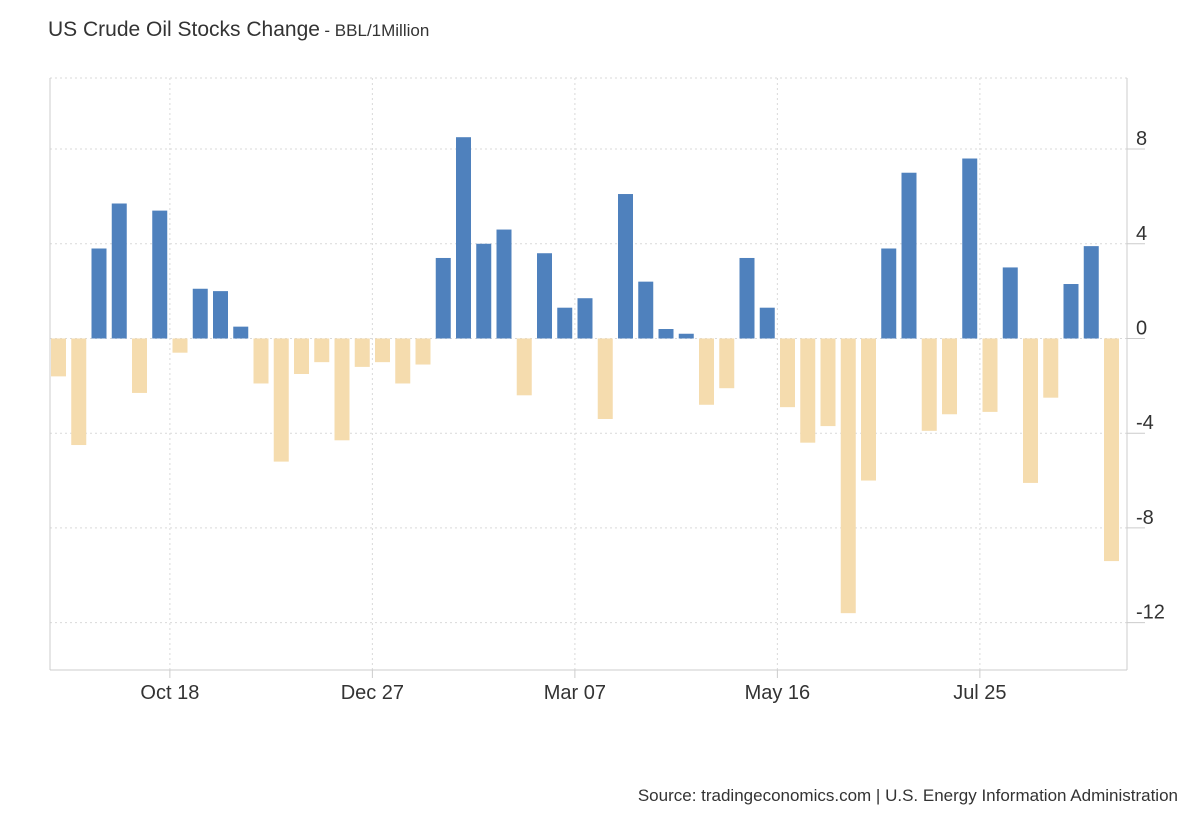  What do you see at coordinates (778, 693) in the screenshot?
I see `x-tick-label: May 16` at bounding box center [778, 693].